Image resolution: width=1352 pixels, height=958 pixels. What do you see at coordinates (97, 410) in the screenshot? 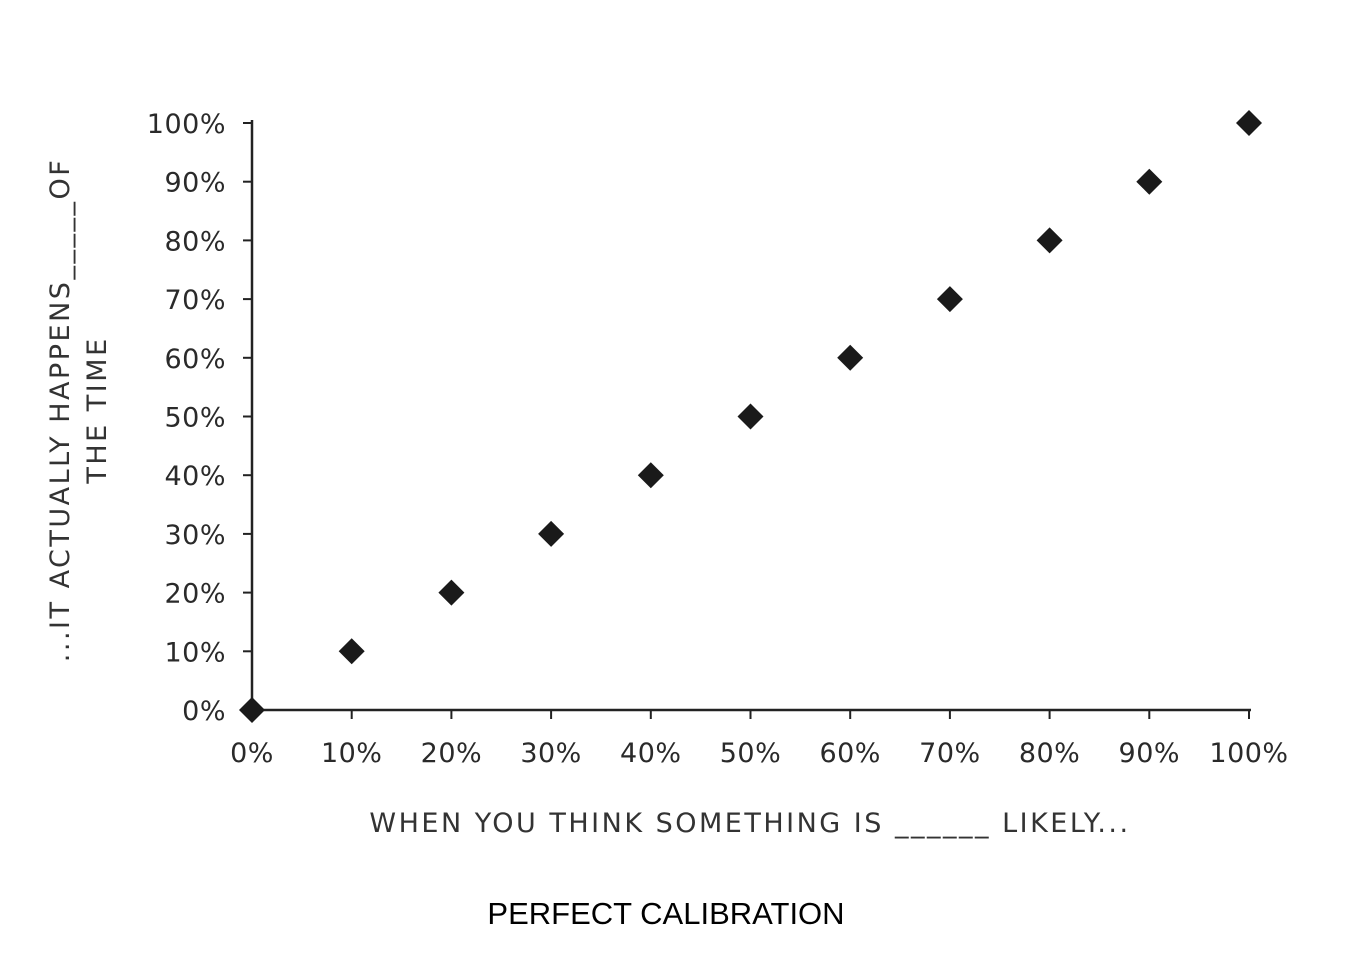
I see `y-axis-title-line-2: THE TIME` at bounding box center [97, 410].